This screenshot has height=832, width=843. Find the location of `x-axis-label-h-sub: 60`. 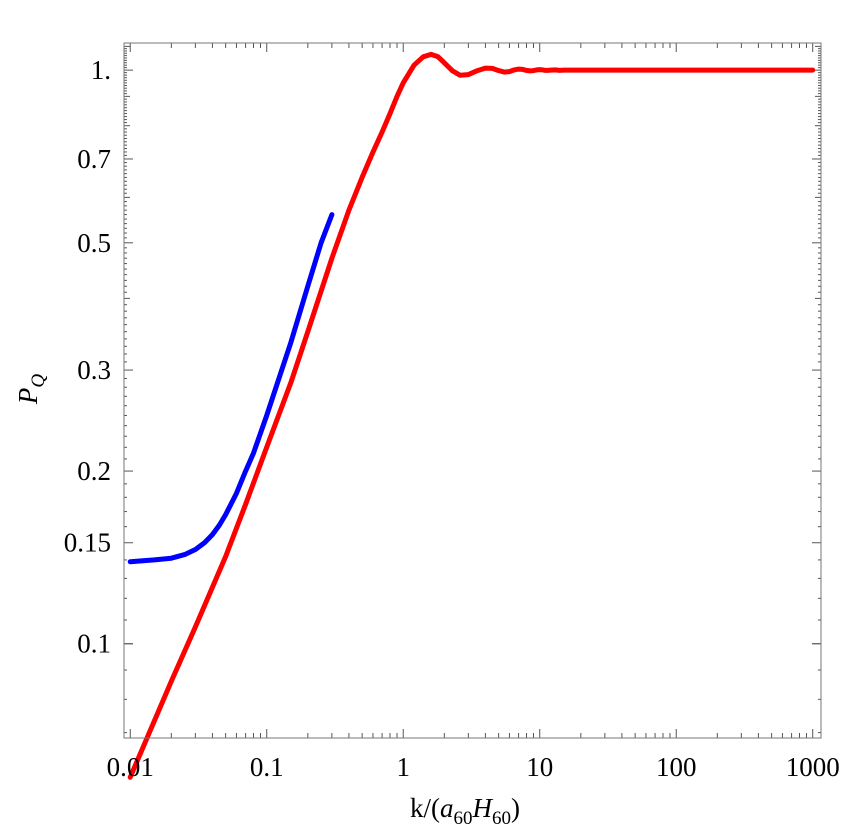

x-axis-label-h-sub: 60 is located at coordinates (501, 818).